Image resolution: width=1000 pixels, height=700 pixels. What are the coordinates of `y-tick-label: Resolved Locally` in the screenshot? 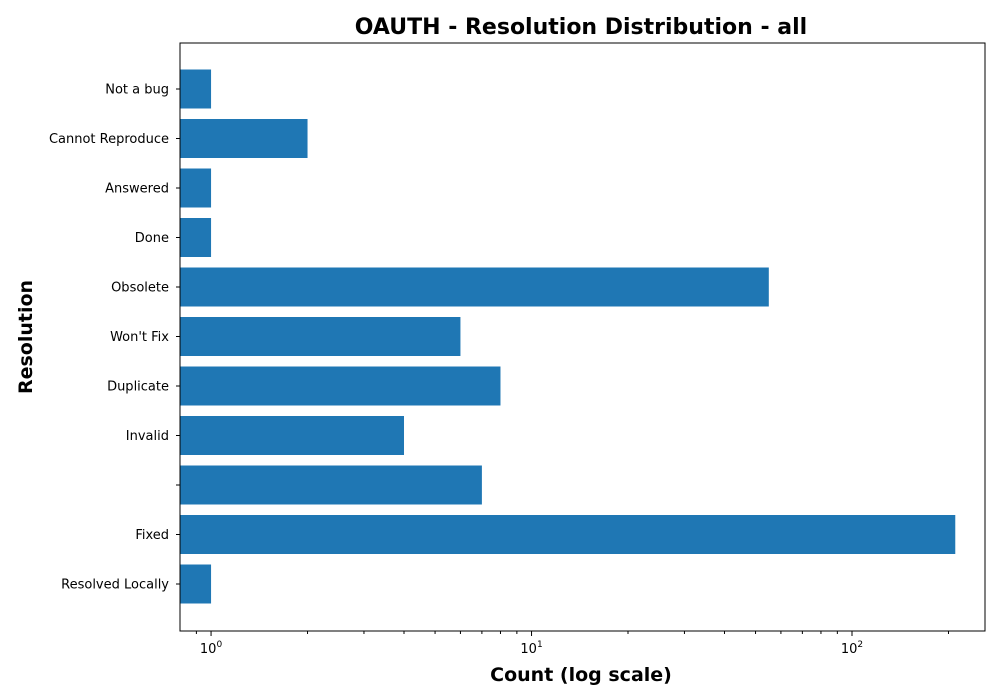 It's located at (115, 585).